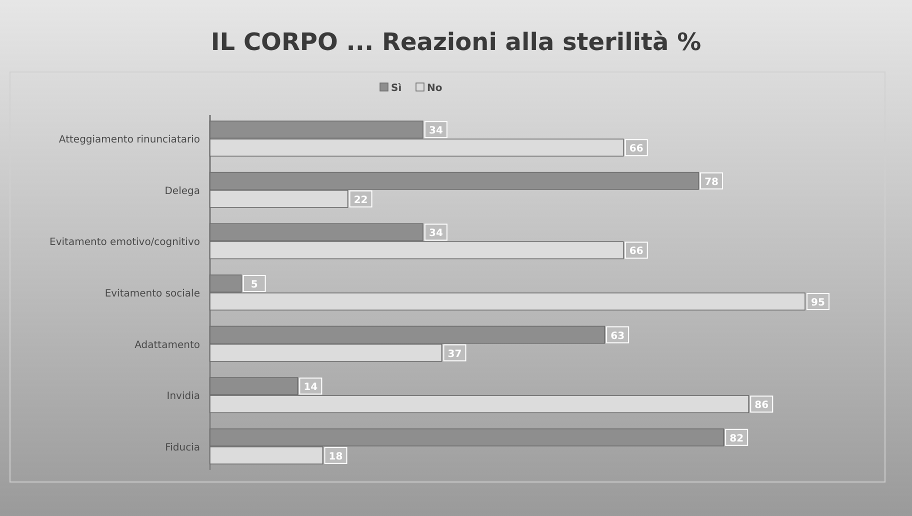 The height and width of the screenshot is (516, 912). Describe the element at coordinates (737, 438) in the screenshot. I see `data-label: 82` at that location.